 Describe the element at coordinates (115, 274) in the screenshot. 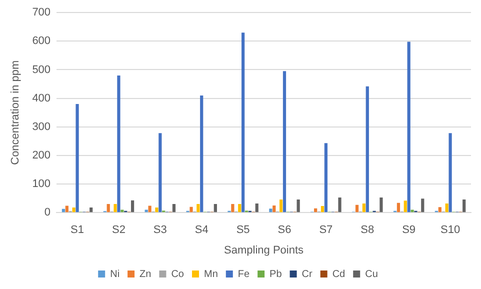

I see `legend-label: Ni` at that location.